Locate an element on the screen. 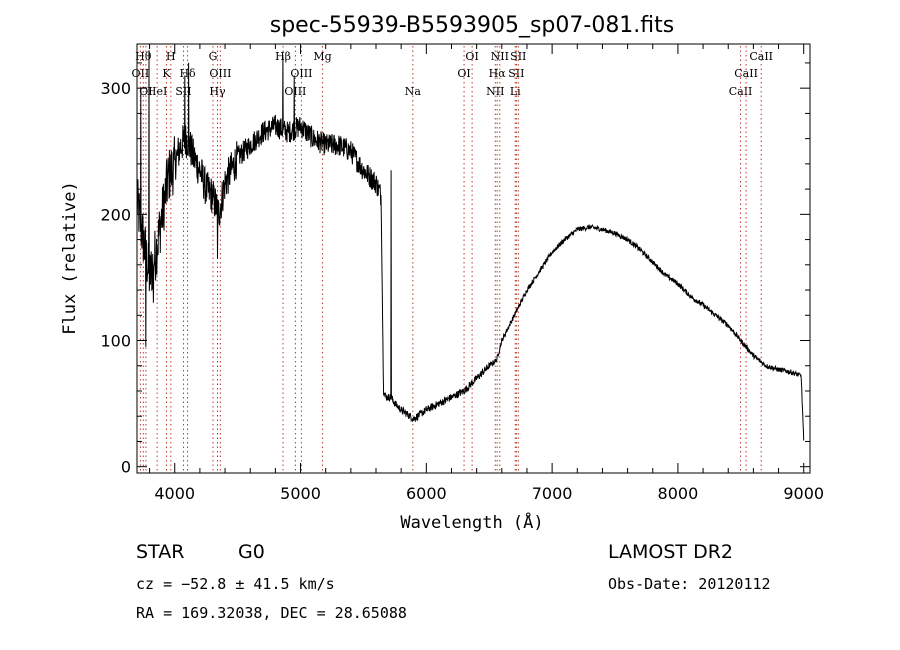 The image size is (900, 650). x-tick-label-5: 9000 is located at coordinates (803, 493).